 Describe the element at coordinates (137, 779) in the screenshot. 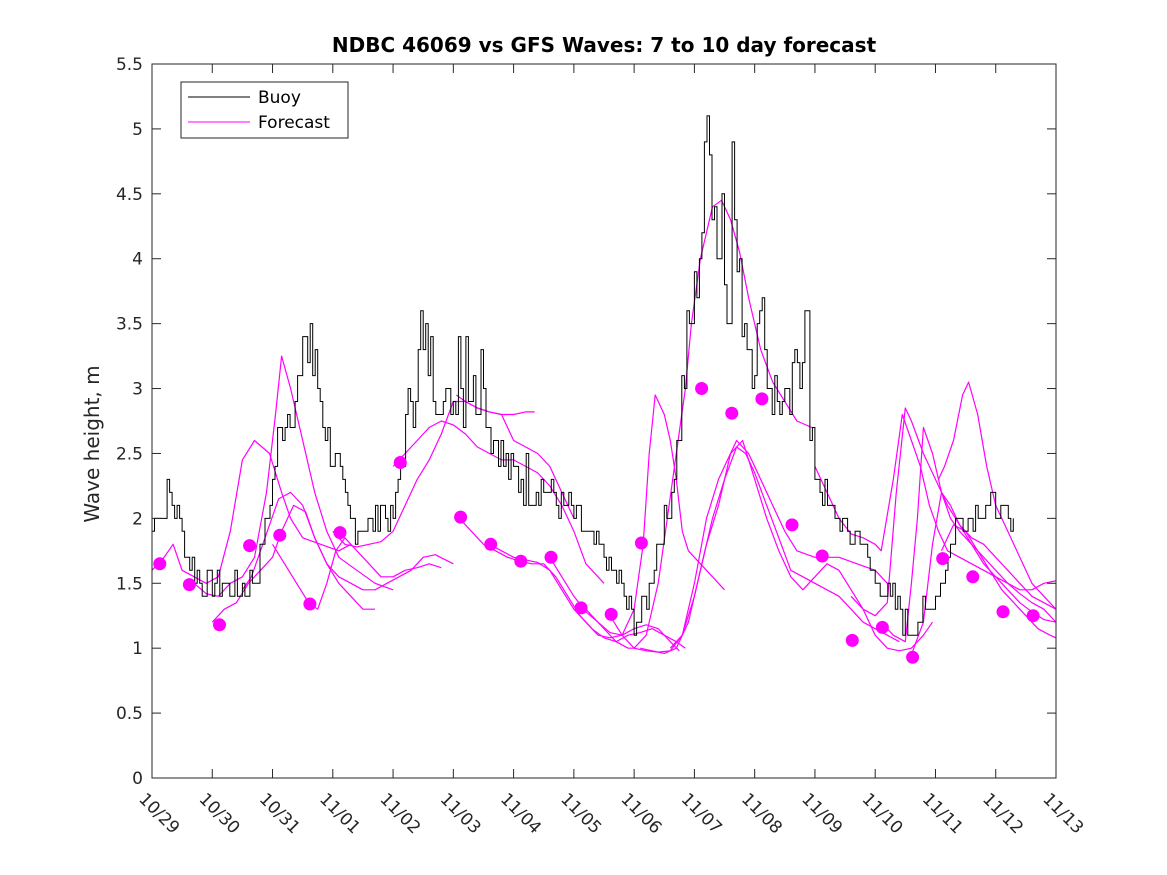

I see `y-tick-label: 0` at that location.